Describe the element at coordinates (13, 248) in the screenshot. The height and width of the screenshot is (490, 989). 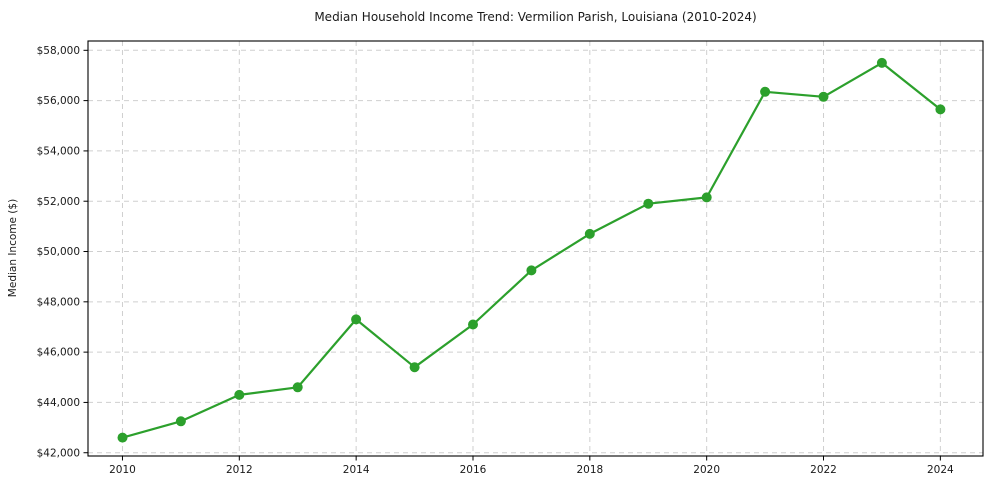
I see `y-axis-label: Median Income ($)` at that location.